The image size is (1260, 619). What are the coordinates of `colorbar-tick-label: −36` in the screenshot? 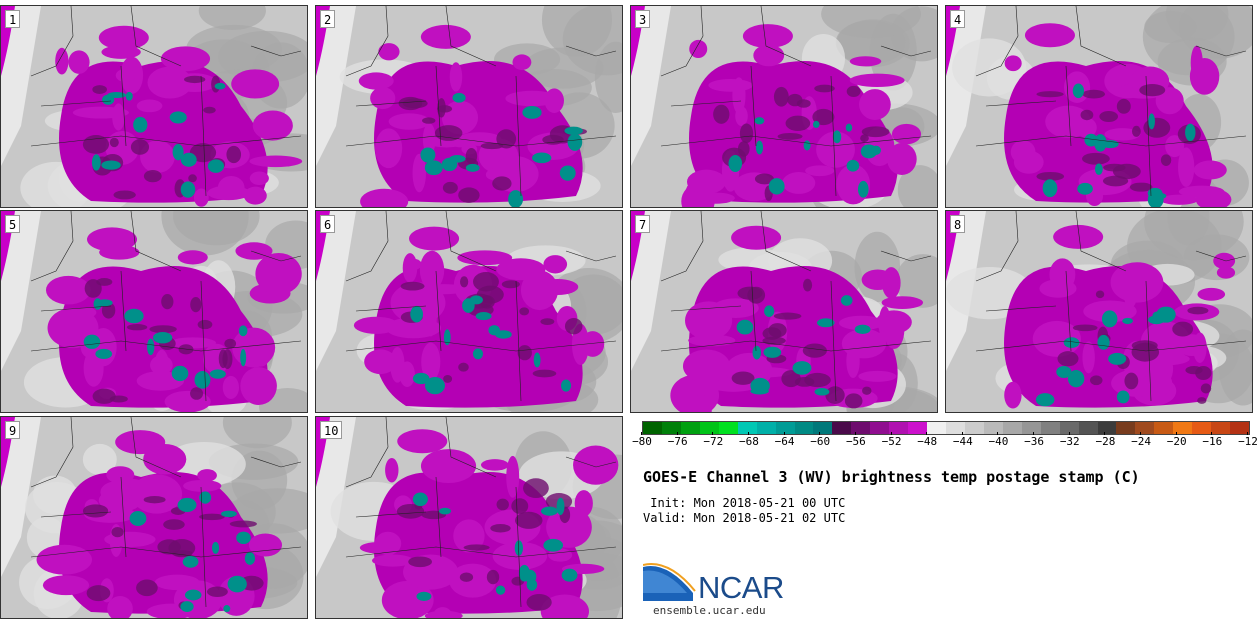 It's located at (1034, 440).